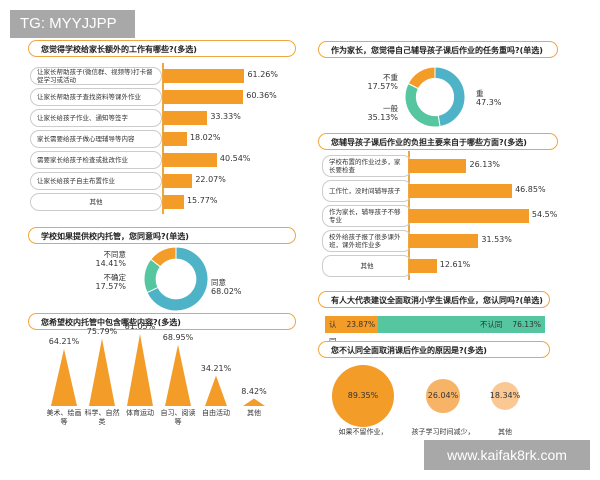 Image resolution: width=600 pixels, height=480 pixels. I want to click on category-label: 让家长帮助孩子(微信群、视频等)打卡督促学习或活动, so click(96, 76).